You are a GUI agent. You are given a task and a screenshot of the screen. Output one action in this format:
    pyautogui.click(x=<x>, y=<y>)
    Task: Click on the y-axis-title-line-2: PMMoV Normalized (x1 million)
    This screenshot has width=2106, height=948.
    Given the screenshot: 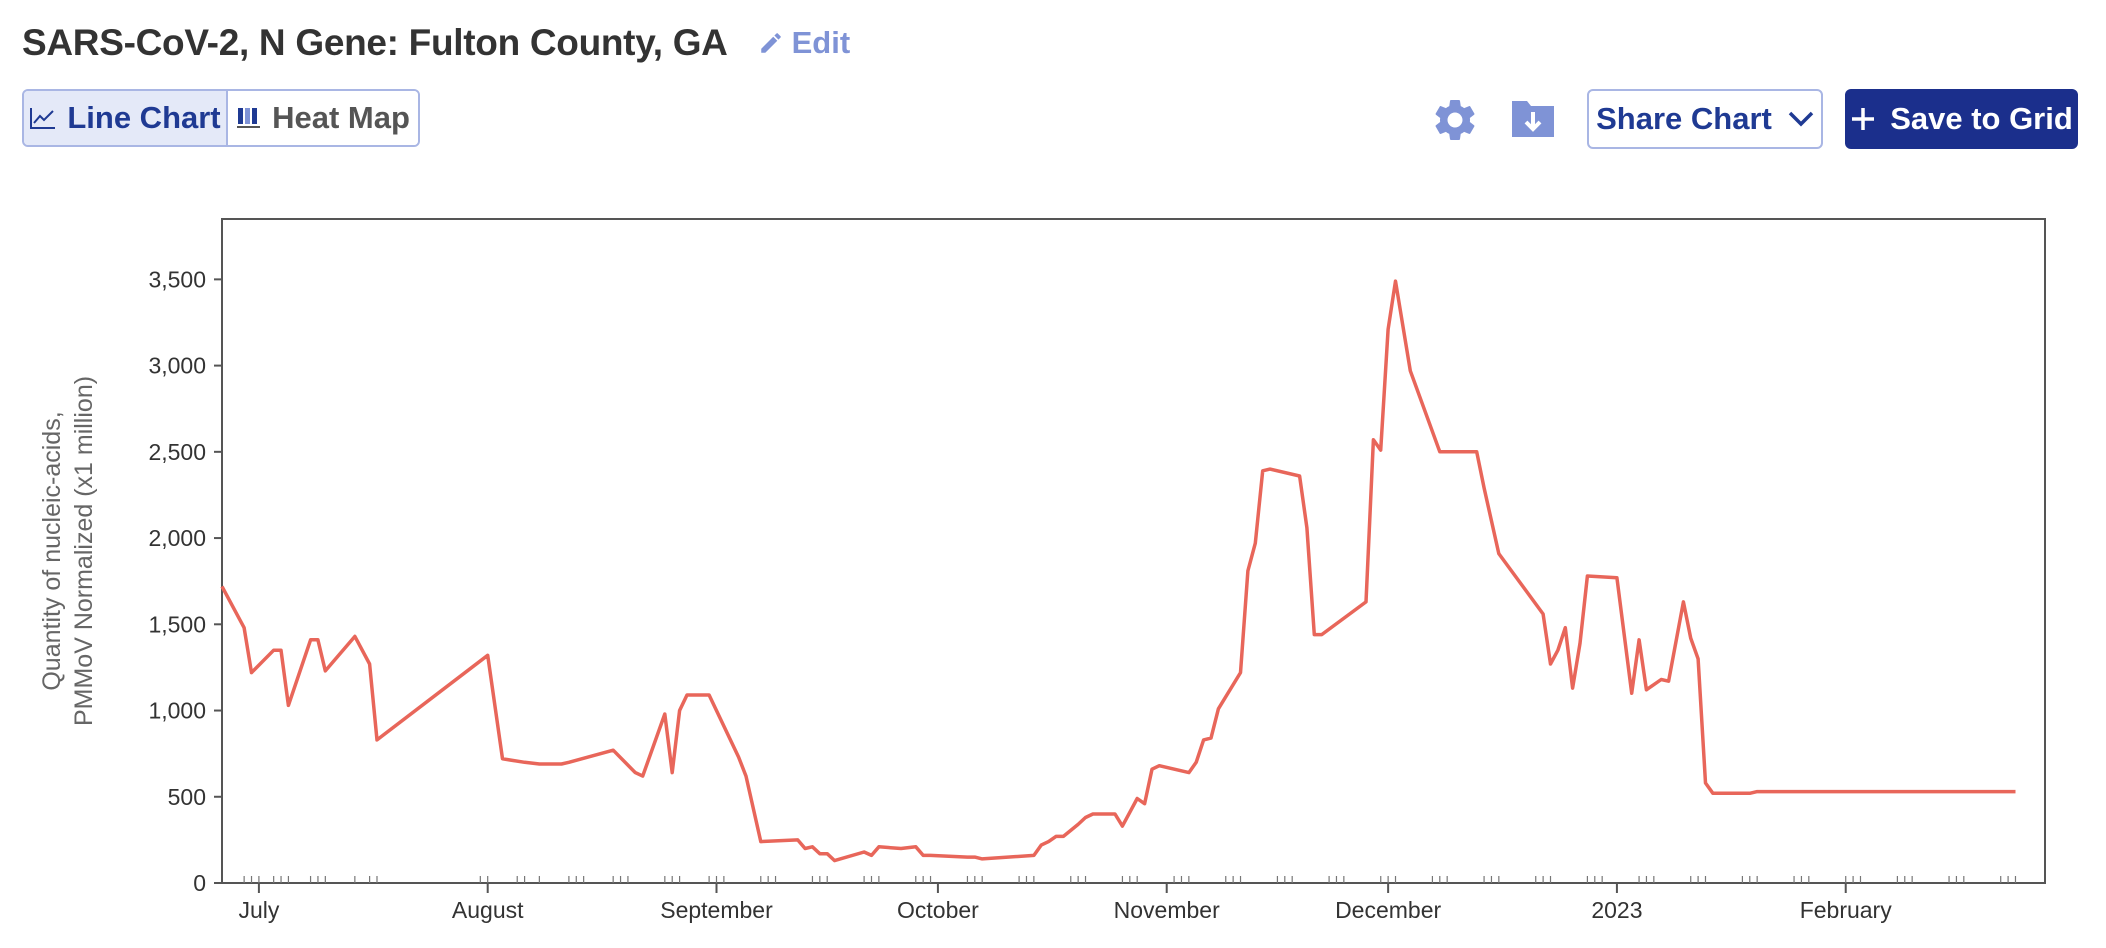 What is the action you would take?
    pyautogui.click(x=84, y=551)
    